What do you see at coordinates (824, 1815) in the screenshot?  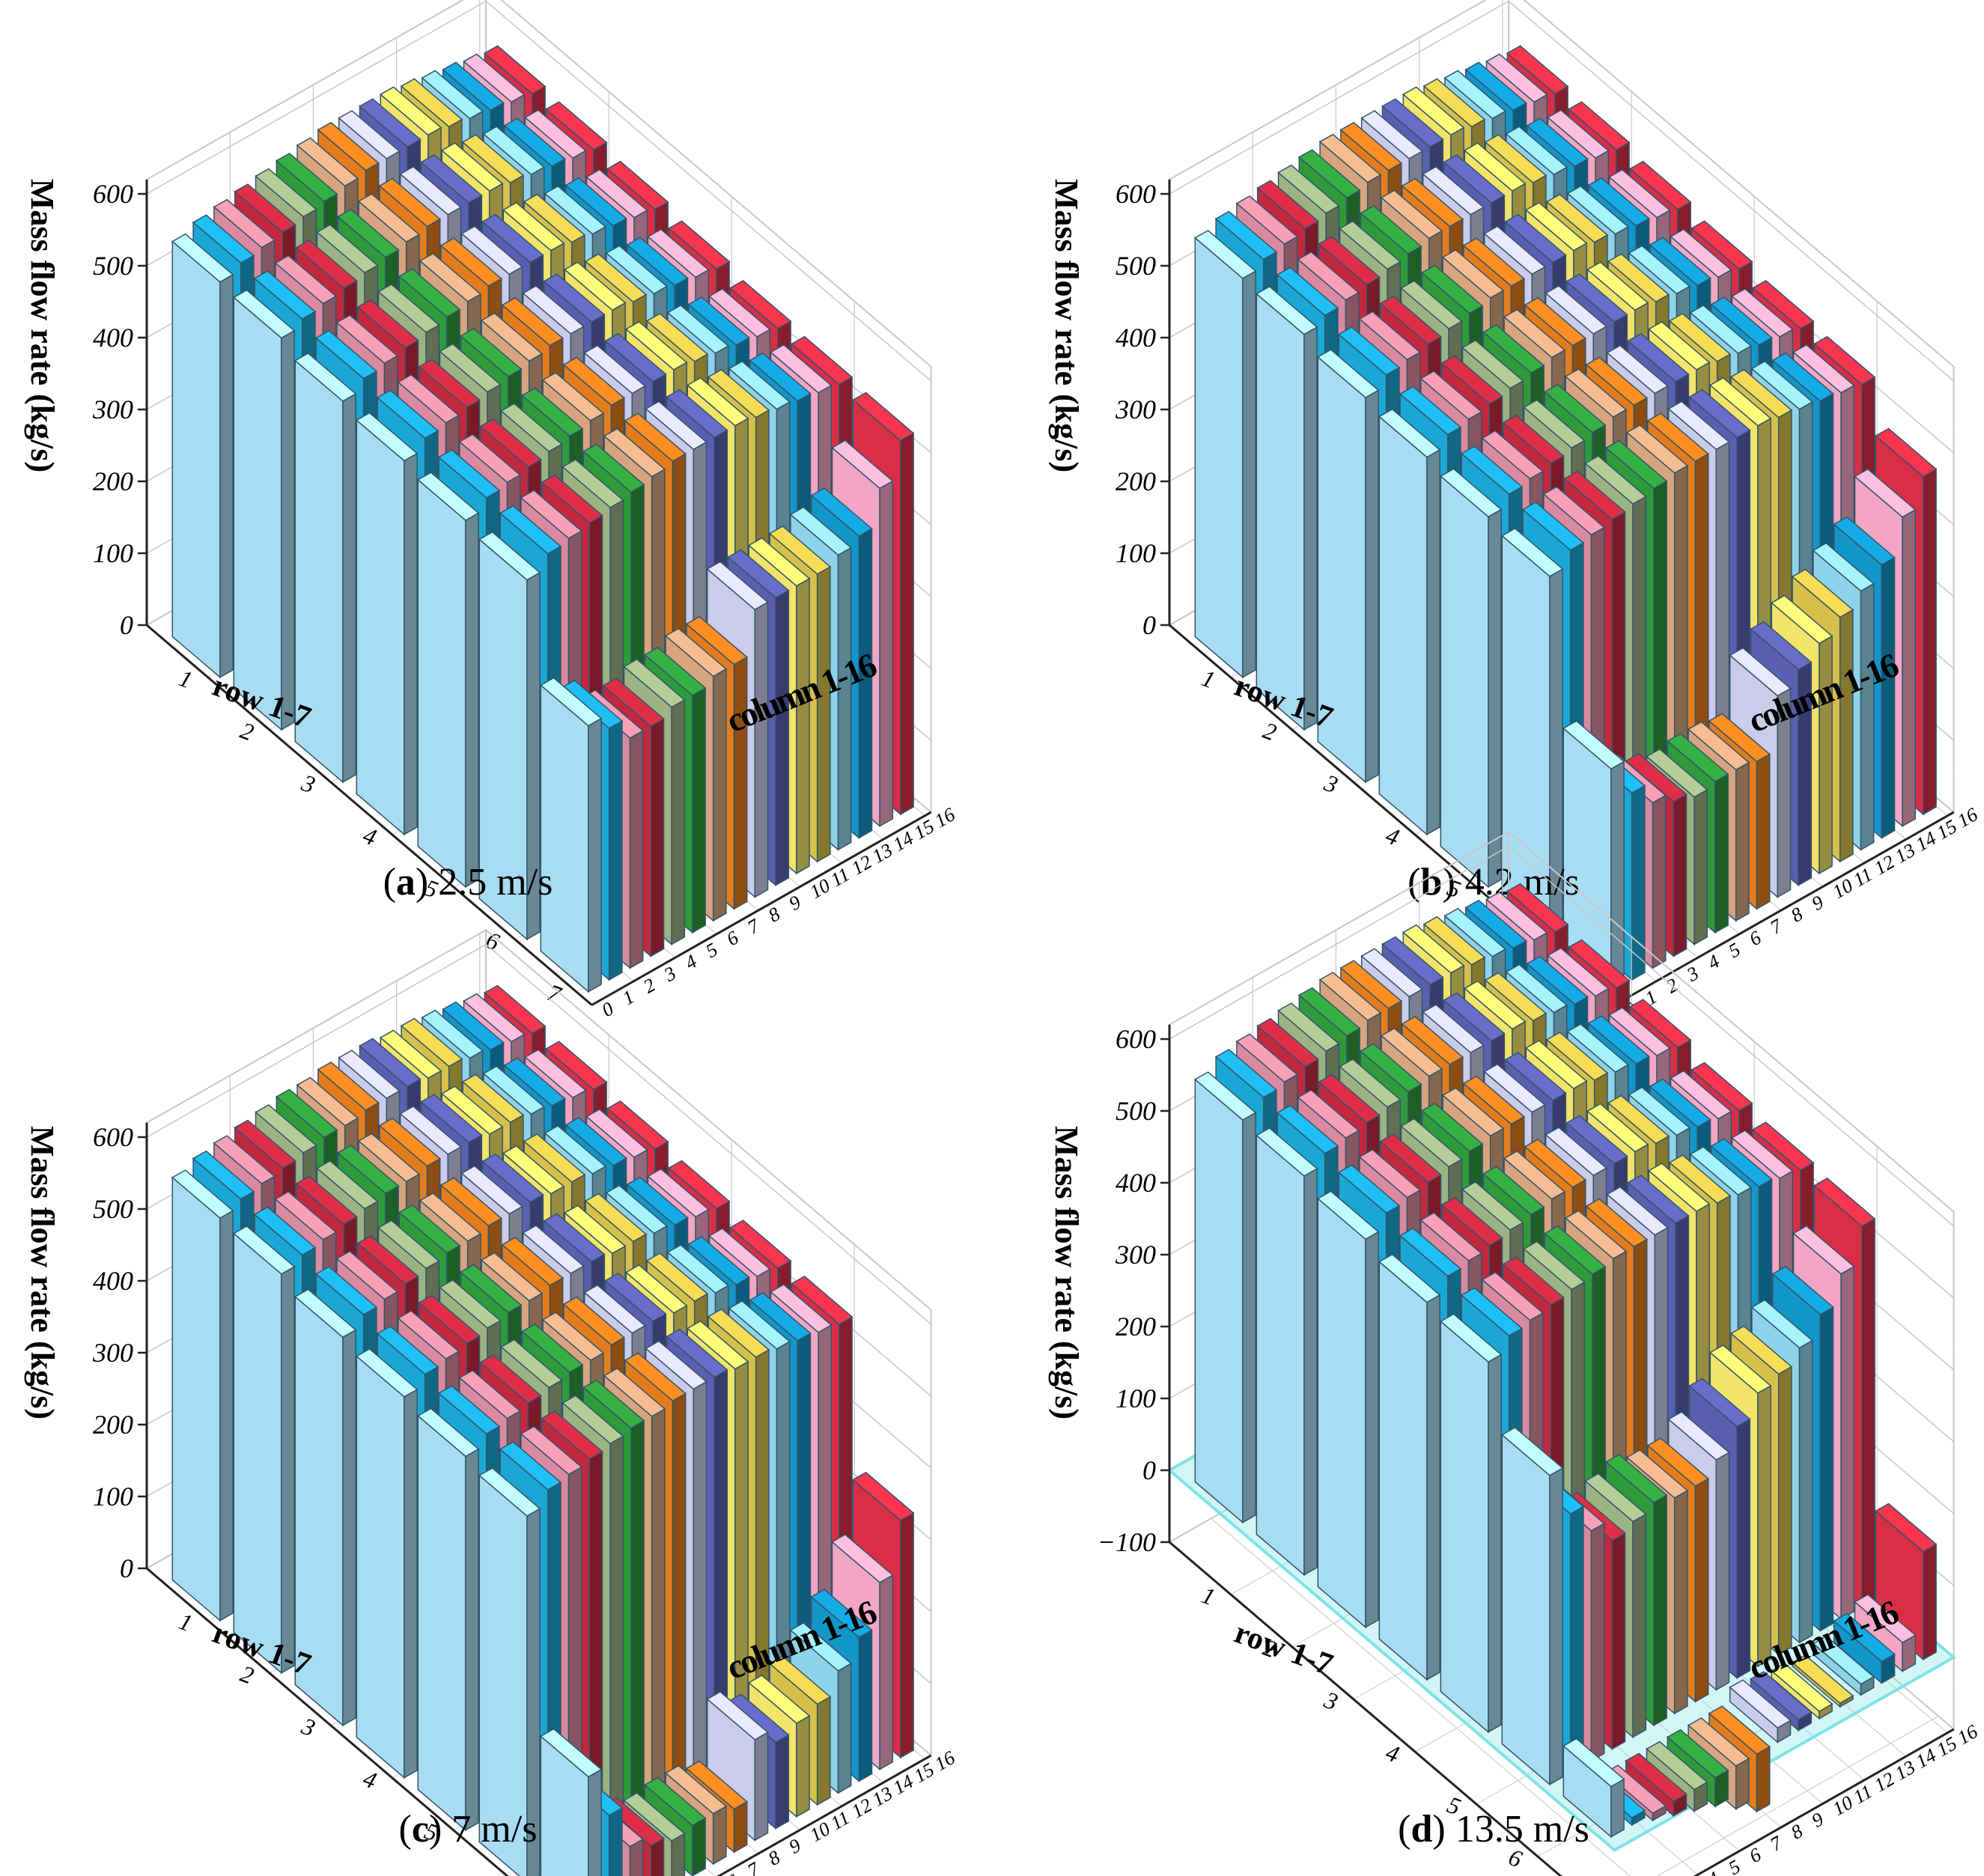 I see `col-axis-line-c` at bounding box center [824, 1815].